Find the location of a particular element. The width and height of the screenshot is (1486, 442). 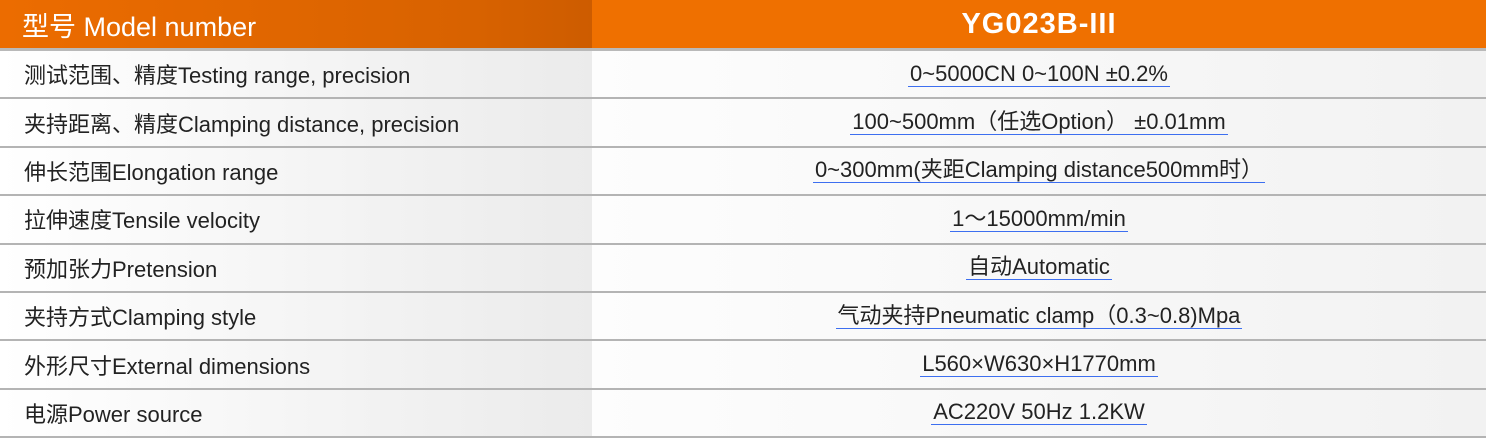

spec-value: 自动Automatic is located at coordinates (1039, 267).